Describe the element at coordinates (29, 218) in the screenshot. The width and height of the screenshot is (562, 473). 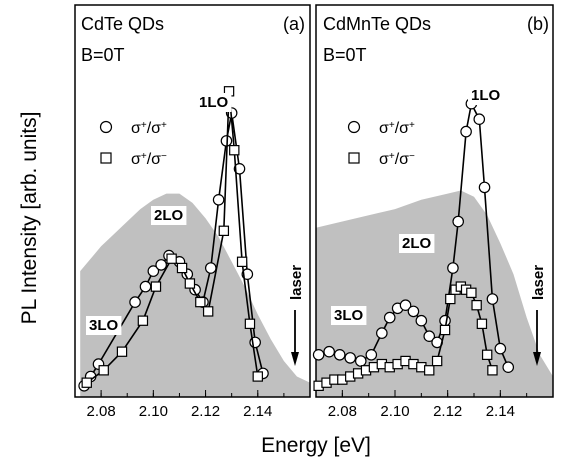
I see `y-axis-title: PL Intensity [arb. units]` at that location.